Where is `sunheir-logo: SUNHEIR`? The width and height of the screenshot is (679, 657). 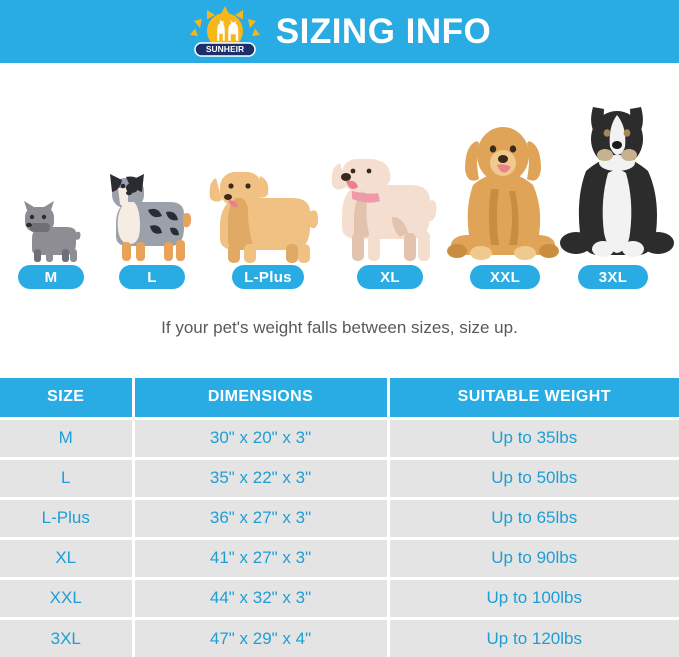
sunheir-logo: SUNHEIR is located at coordinates (224, 31).